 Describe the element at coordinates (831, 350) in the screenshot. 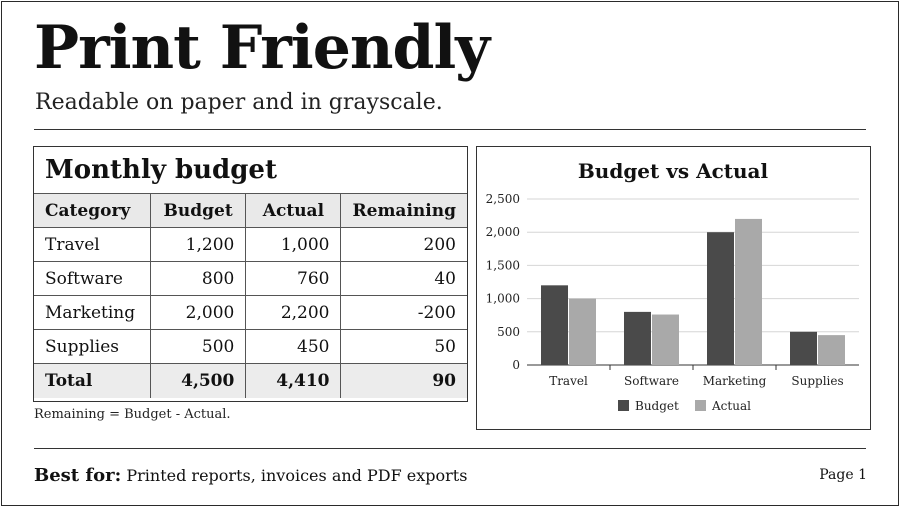

I see `bar-actual-supplies` at that location.